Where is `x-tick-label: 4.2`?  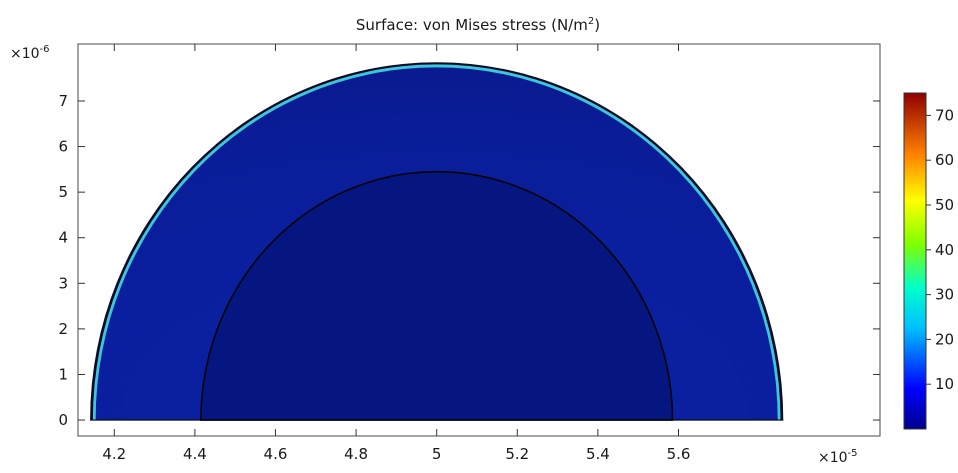 x-tick-label: 4.2 is located at coordinates (114, 454).